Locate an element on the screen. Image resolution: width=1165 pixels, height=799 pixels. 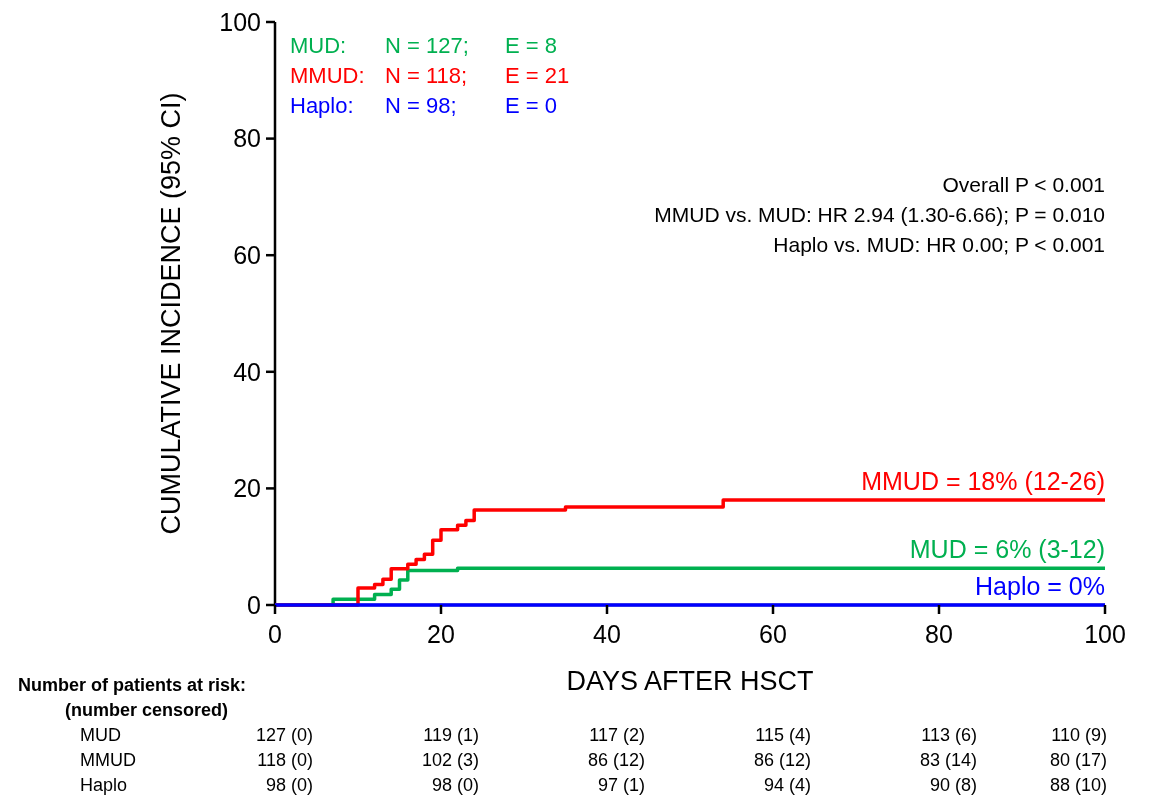
text: (number censored) is located at coordinates (147, 710).